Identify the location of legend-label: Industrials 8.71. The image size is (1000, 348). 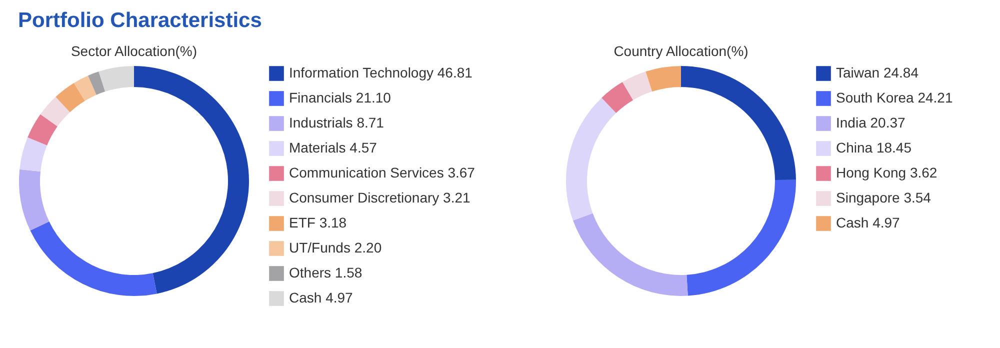
(336, 122).